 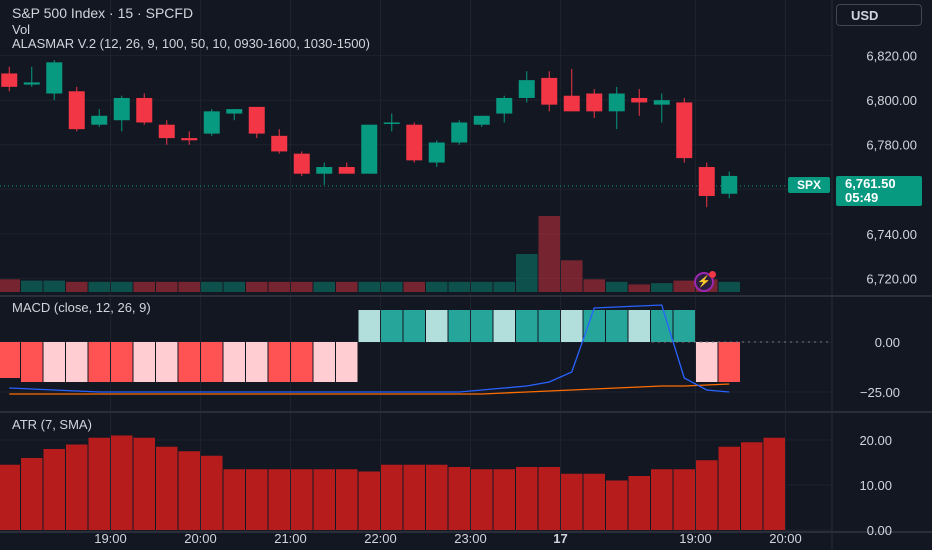 I want to click on price-axis-label: 6,740.00, so click(x=891, y=234).